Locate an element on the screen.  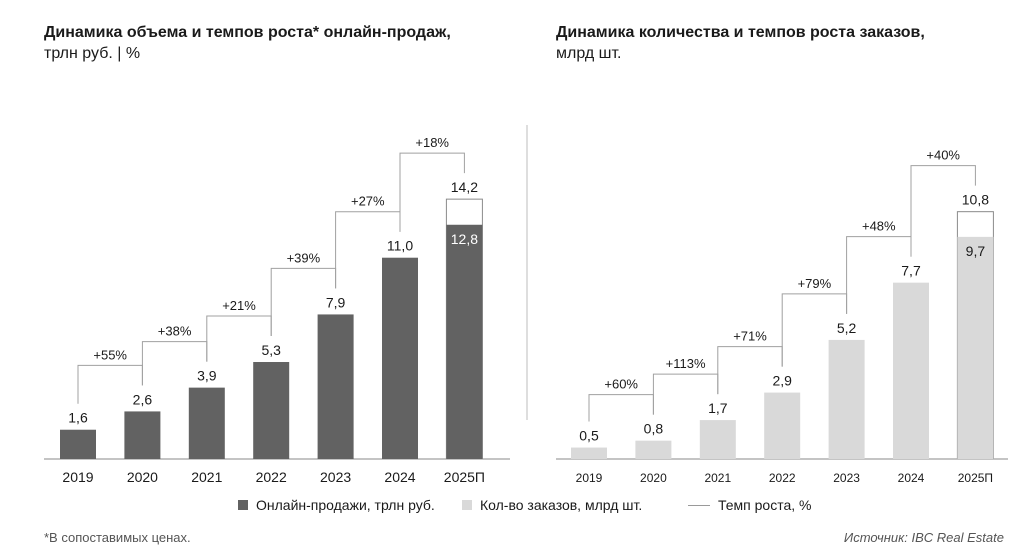
bar-value-label: 1,6 is located at coordinates (78, 418).